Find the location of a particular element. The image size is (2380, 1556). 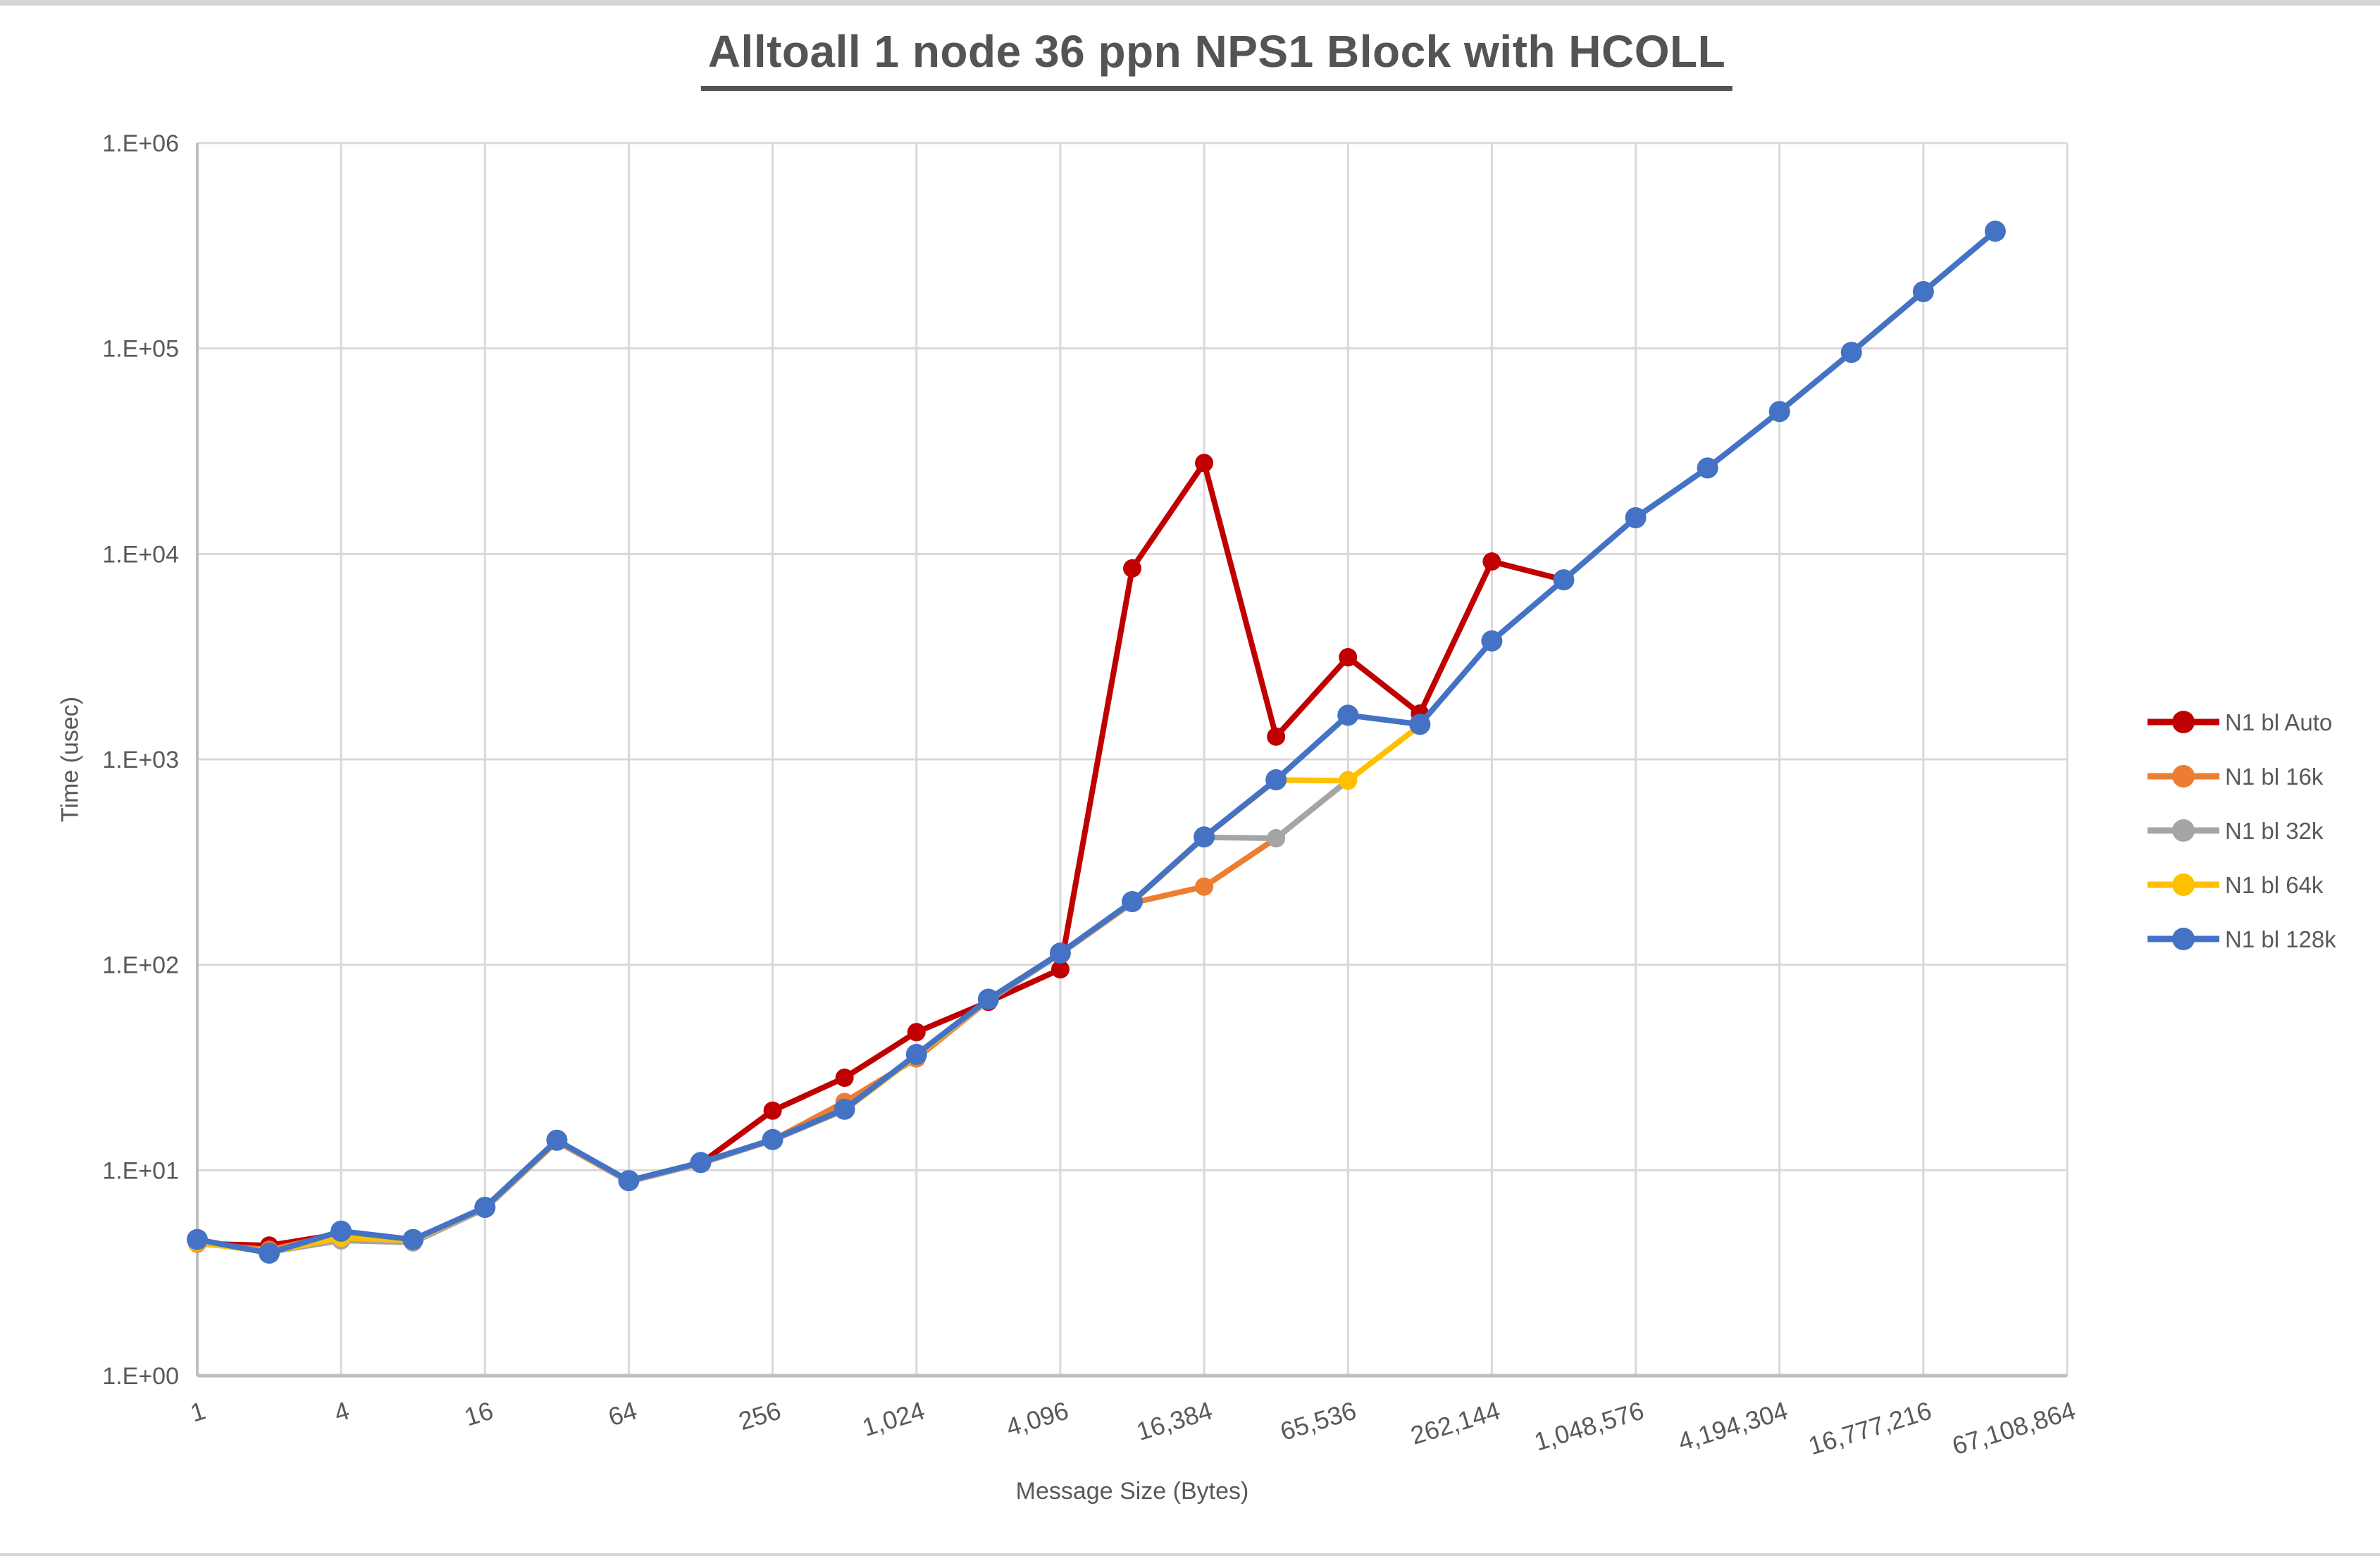

data-point-n1-bl-32k is located at coordinates (1276, 838).